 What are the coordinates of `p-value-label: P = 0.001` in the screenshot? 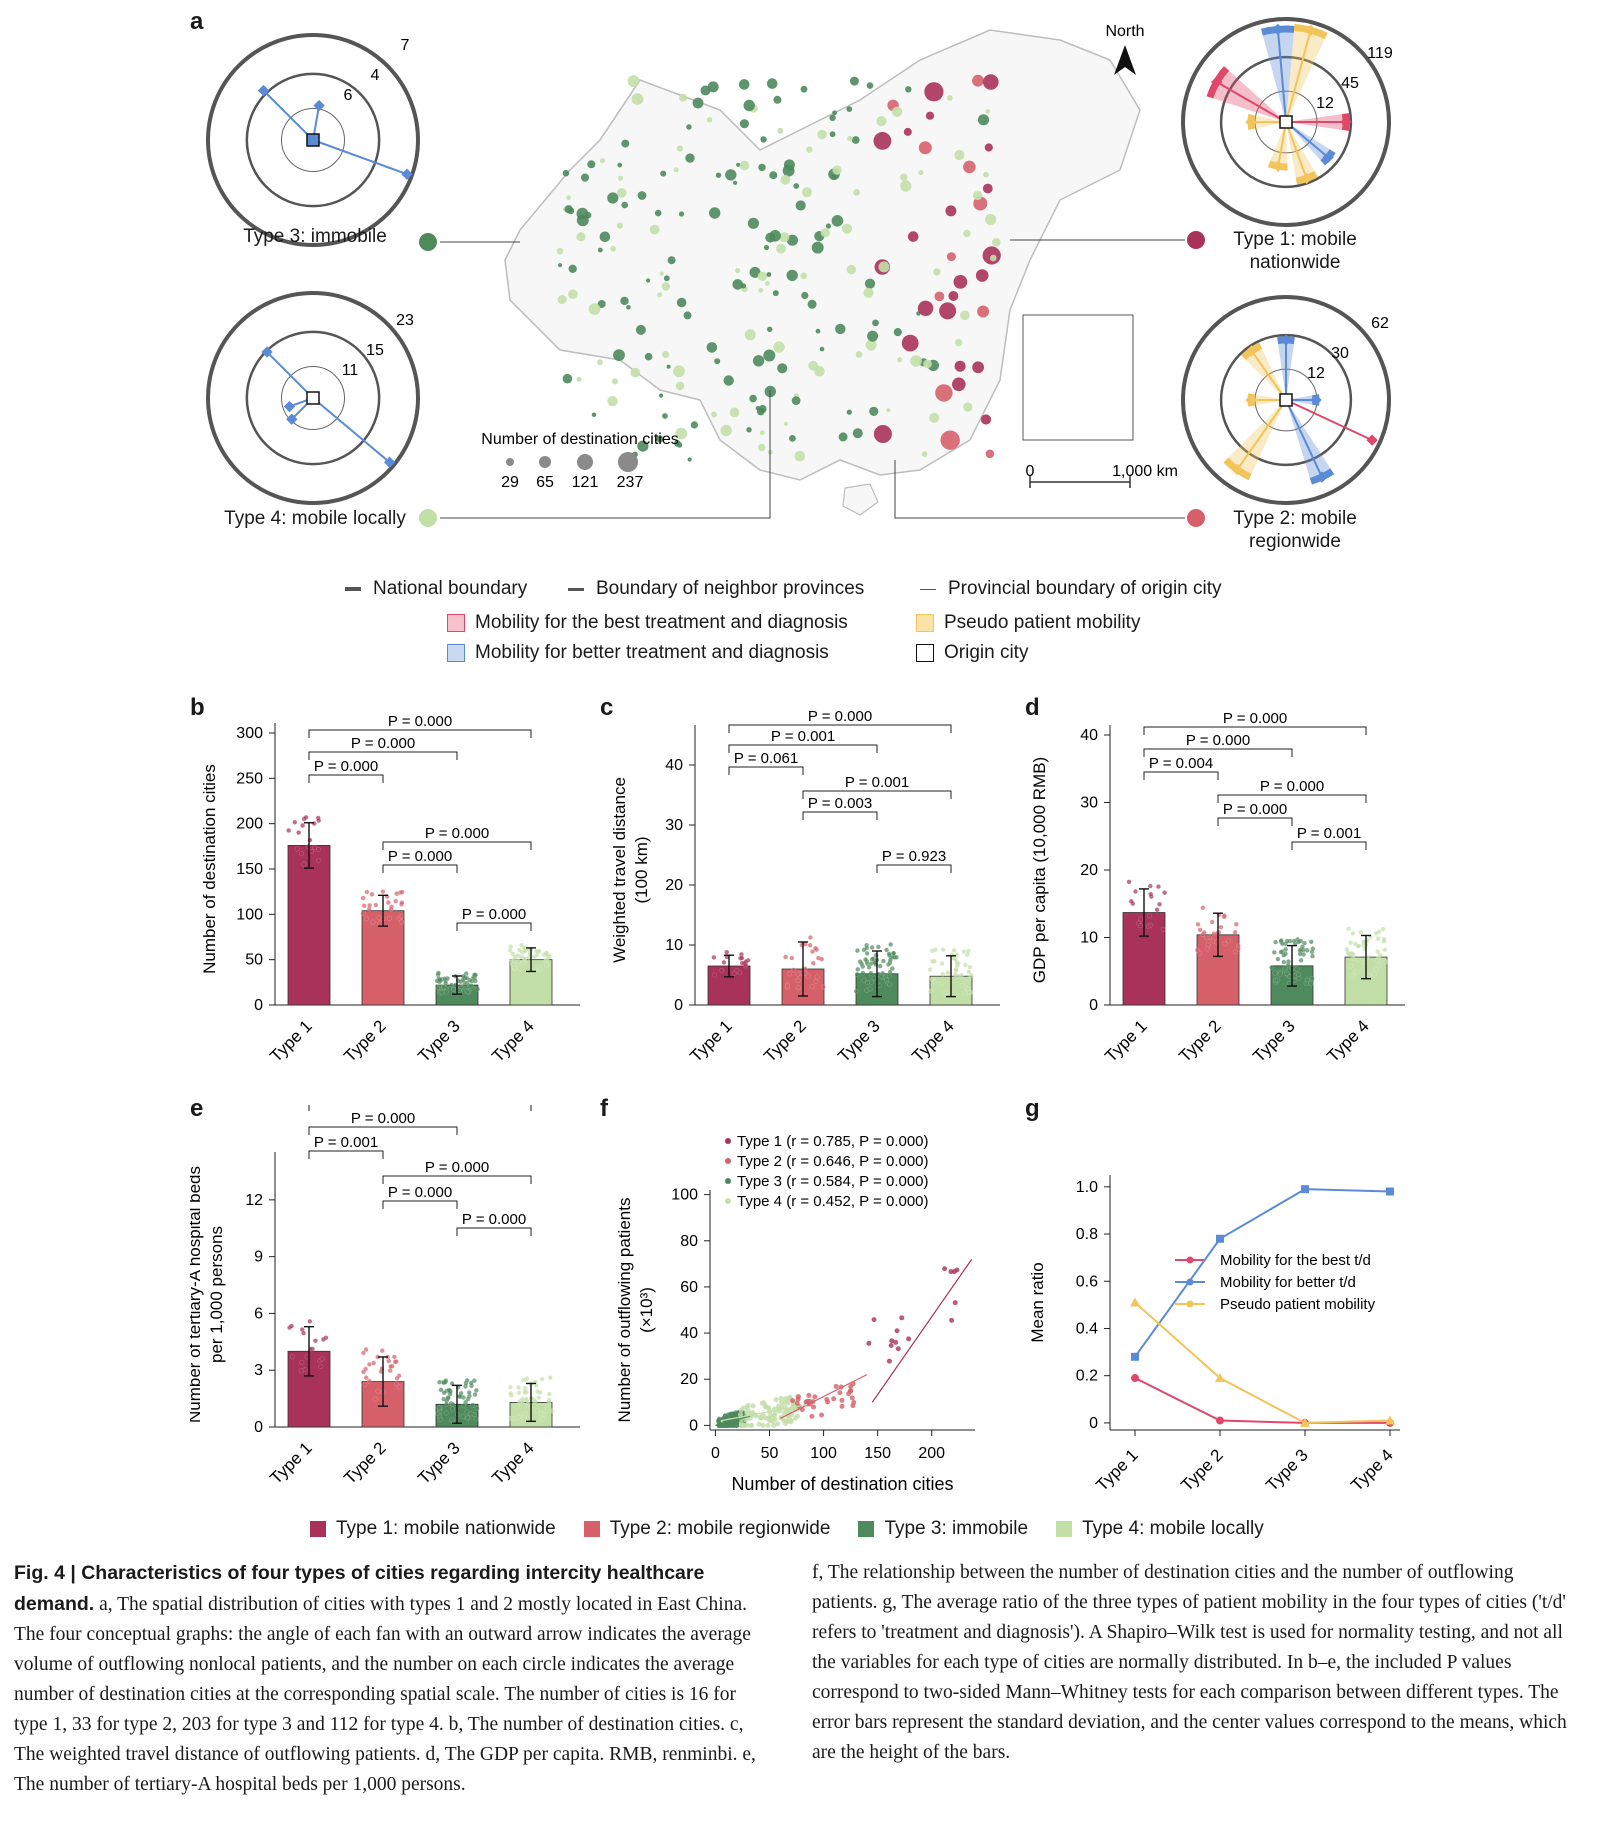 It's located at (877, 782).